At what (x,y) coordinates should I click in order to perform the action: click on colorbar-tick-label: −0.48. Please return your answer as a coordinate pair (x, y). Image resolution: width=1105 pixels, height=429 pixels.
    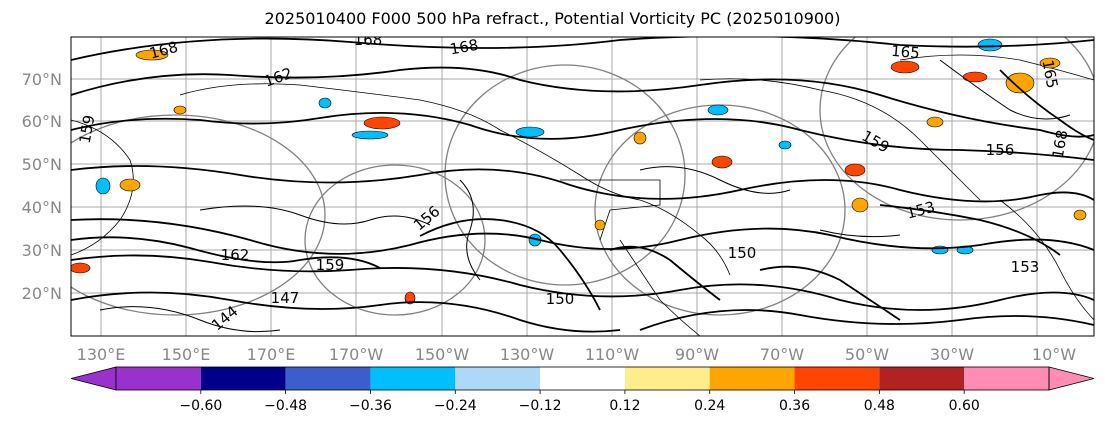
    Looking at the image, I should click on (285, 406).